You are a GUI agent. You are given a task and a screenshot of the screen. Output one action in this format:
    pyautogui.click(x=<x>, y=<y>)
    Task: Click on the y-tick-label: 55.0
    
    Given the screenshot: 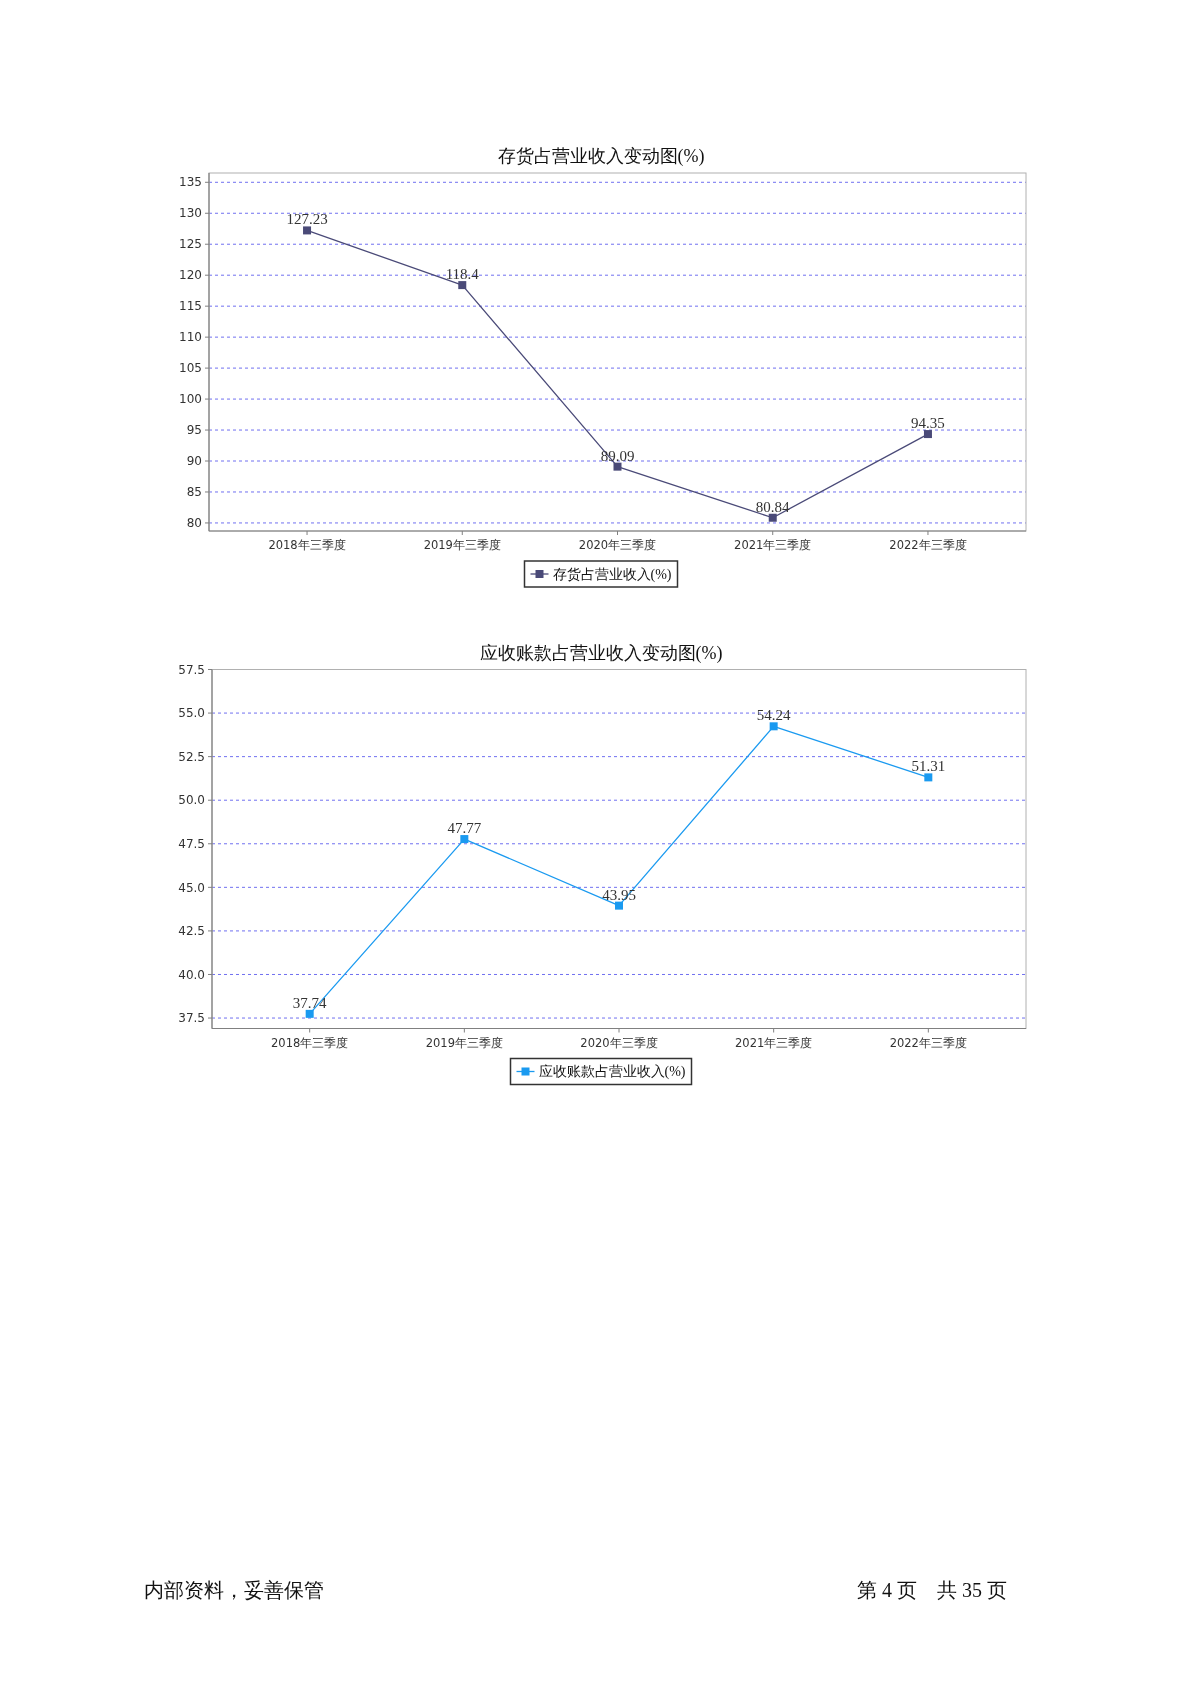 What is the action you would take?
    pyautogui.click(x=191, y=713)
    